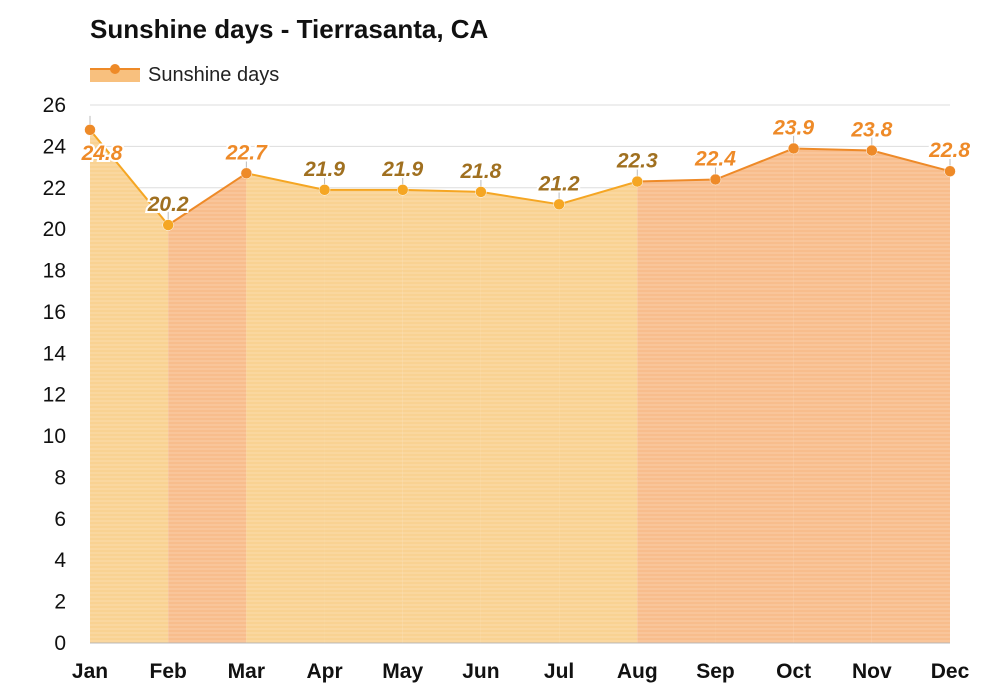  What do you see at coordinates (950, 171) in the screenshot?
I see `data-point-Dec` at bounding box center [950, 171].